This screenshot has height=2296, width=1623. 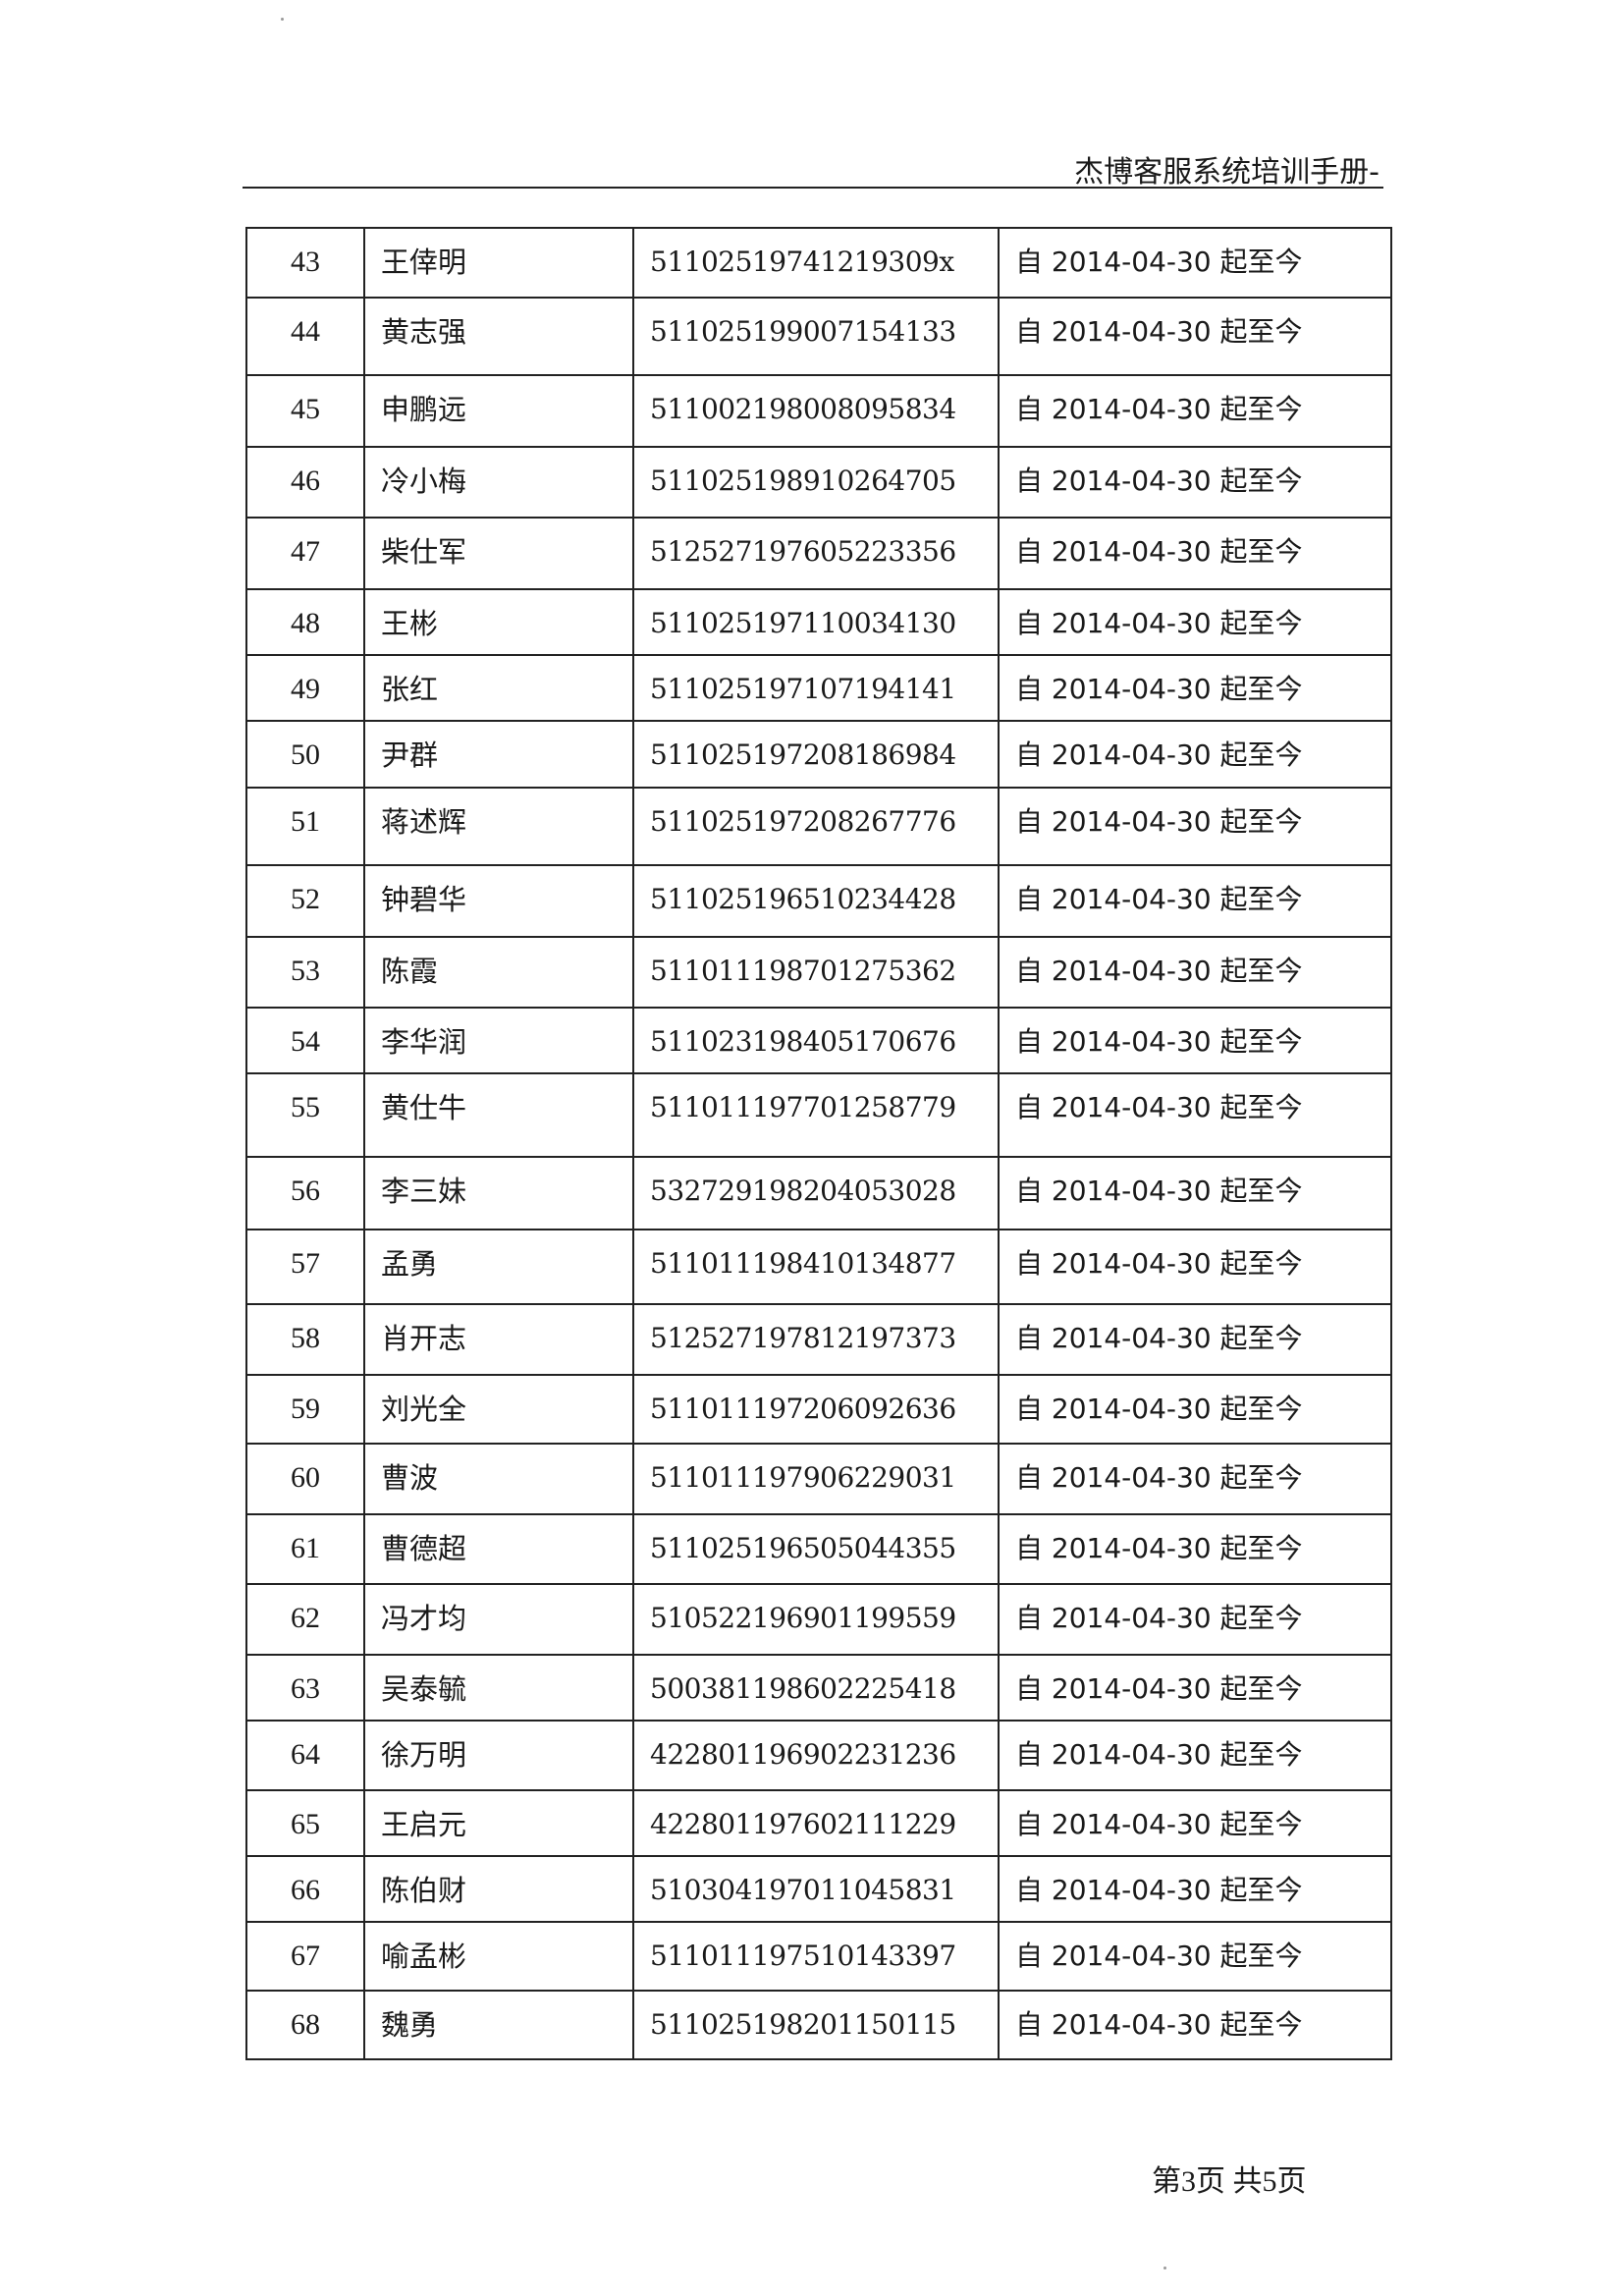 I want to click on person-name-cell: 王启元, so click(x=498, y=1823).